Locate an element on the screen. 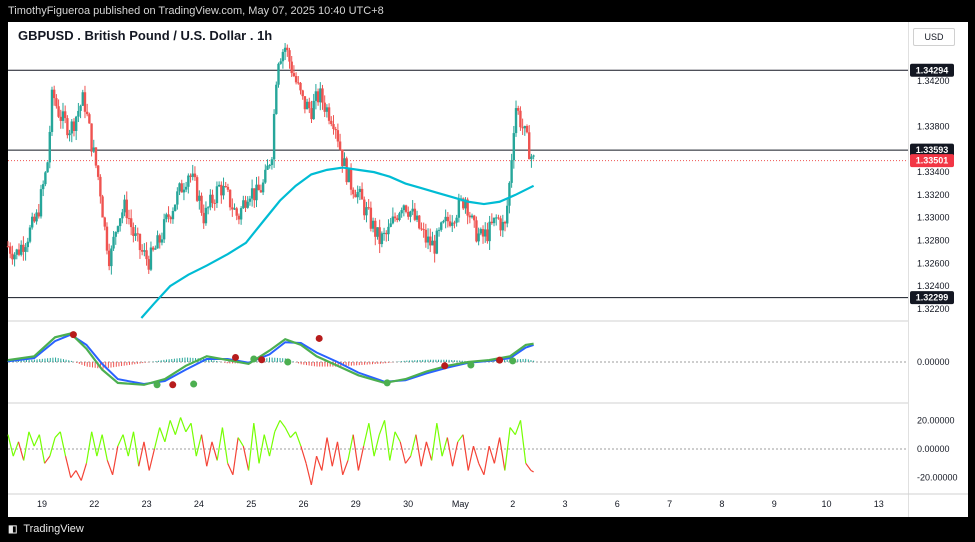 The width and height of the screenshot is (975, 542). time-tick-label: 2 is located at coordinates (512, 504).